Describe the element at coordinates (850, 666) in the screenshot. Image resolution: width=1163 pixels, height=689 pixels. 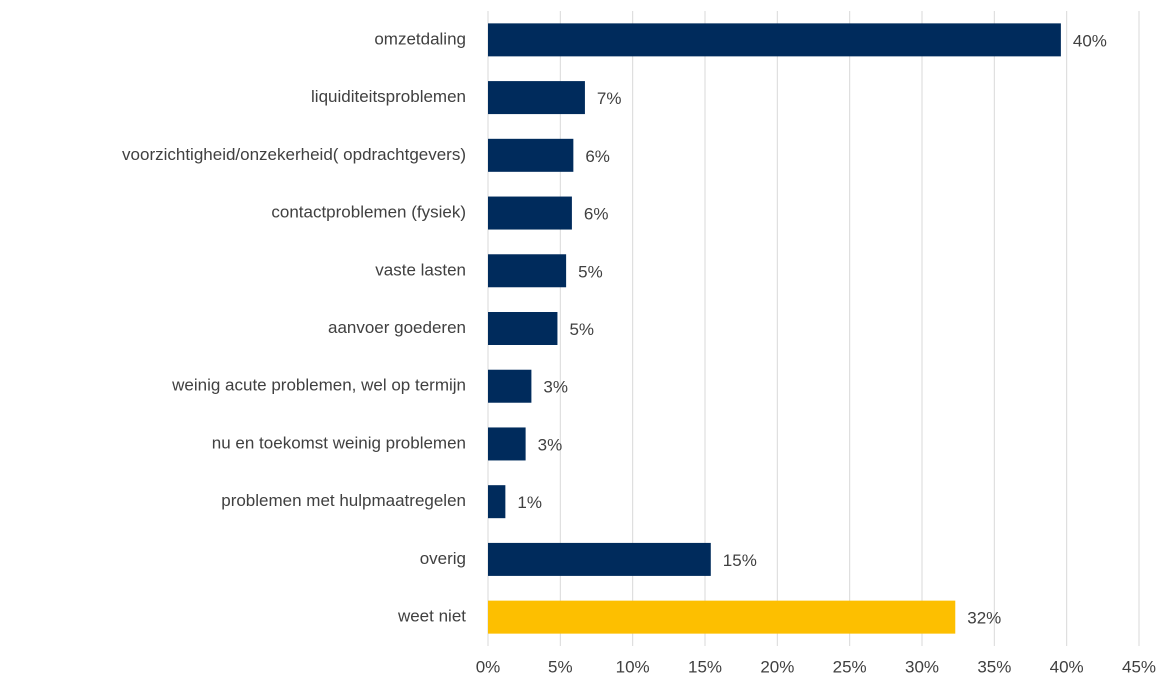
I see `x-tick-label: 25%` at that location.